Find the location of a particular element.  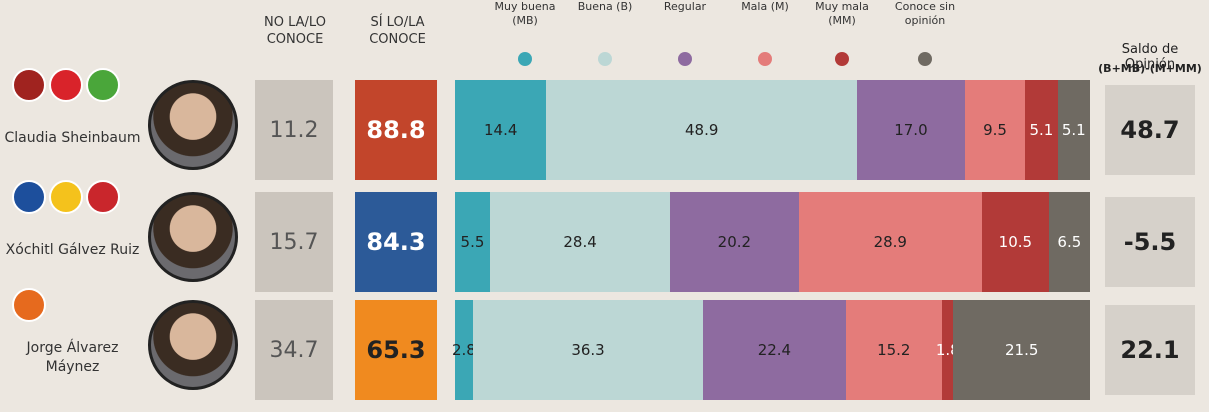

legend-label: Muy buena (MB) is located at coordinates (525, 13).